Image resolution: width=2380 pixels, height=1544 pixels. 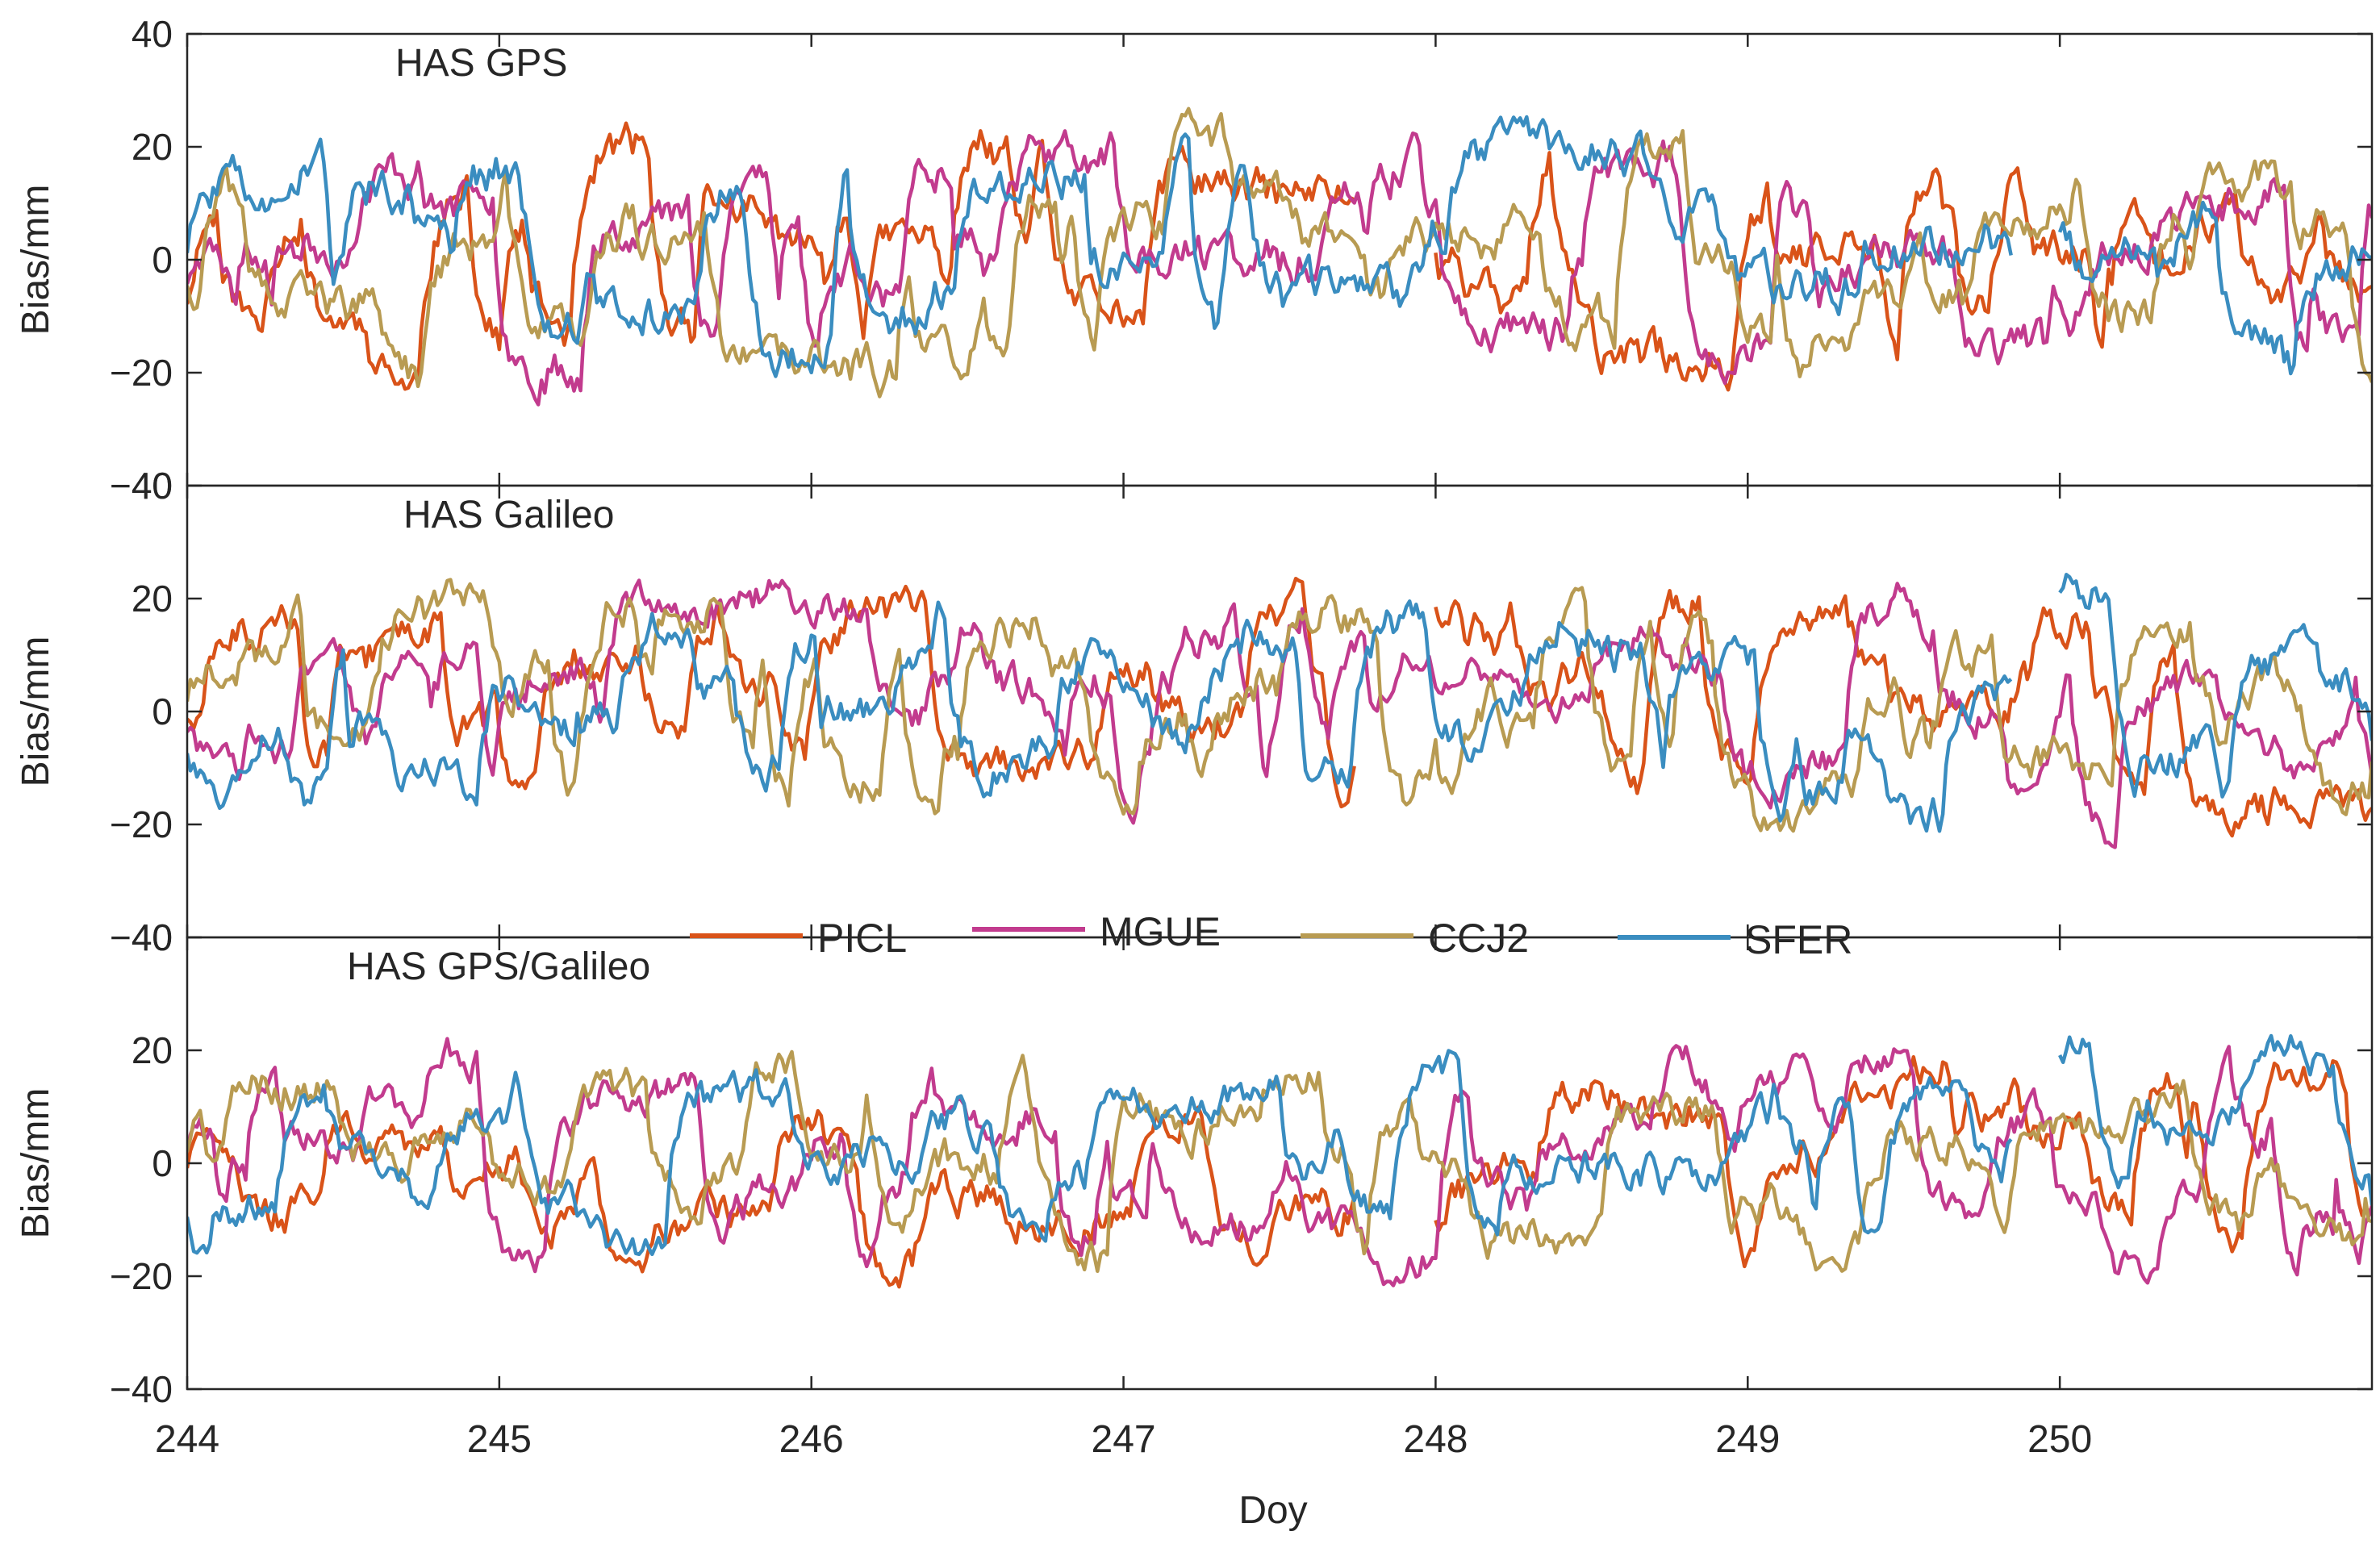 What do you see at coordinates (1747, 1439) in the screenshot?
I see `x-tick-label: 249` at bounding box center [1747, 1439].